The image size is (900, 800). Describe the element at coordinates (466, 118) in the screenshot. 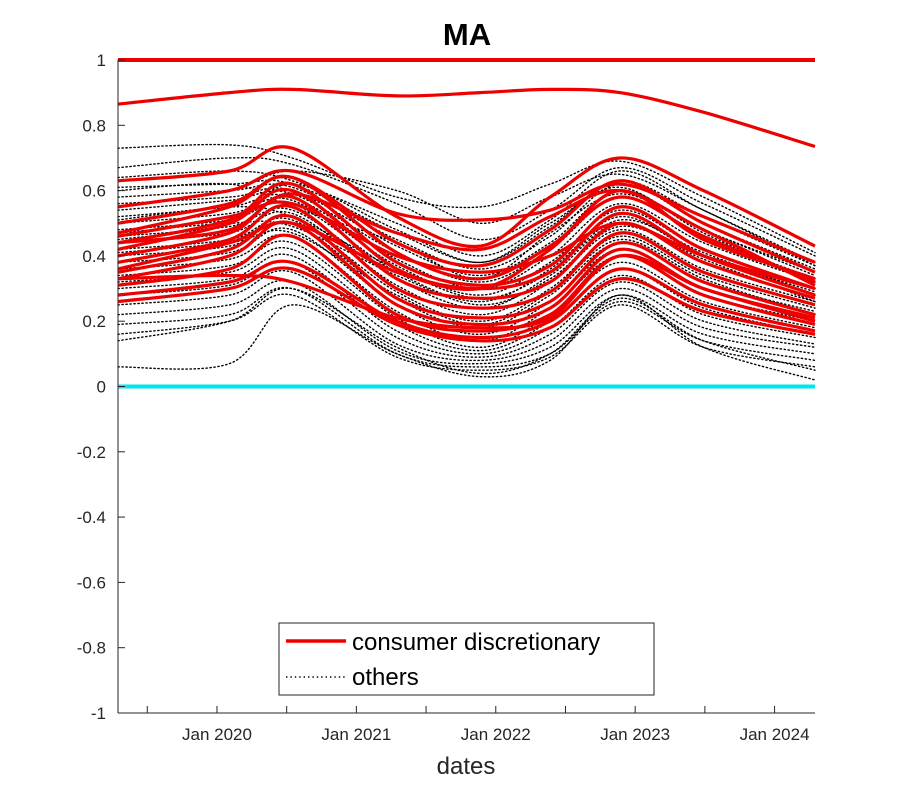

I see `series-line-consumer-discretionary-cd-top` at that location.